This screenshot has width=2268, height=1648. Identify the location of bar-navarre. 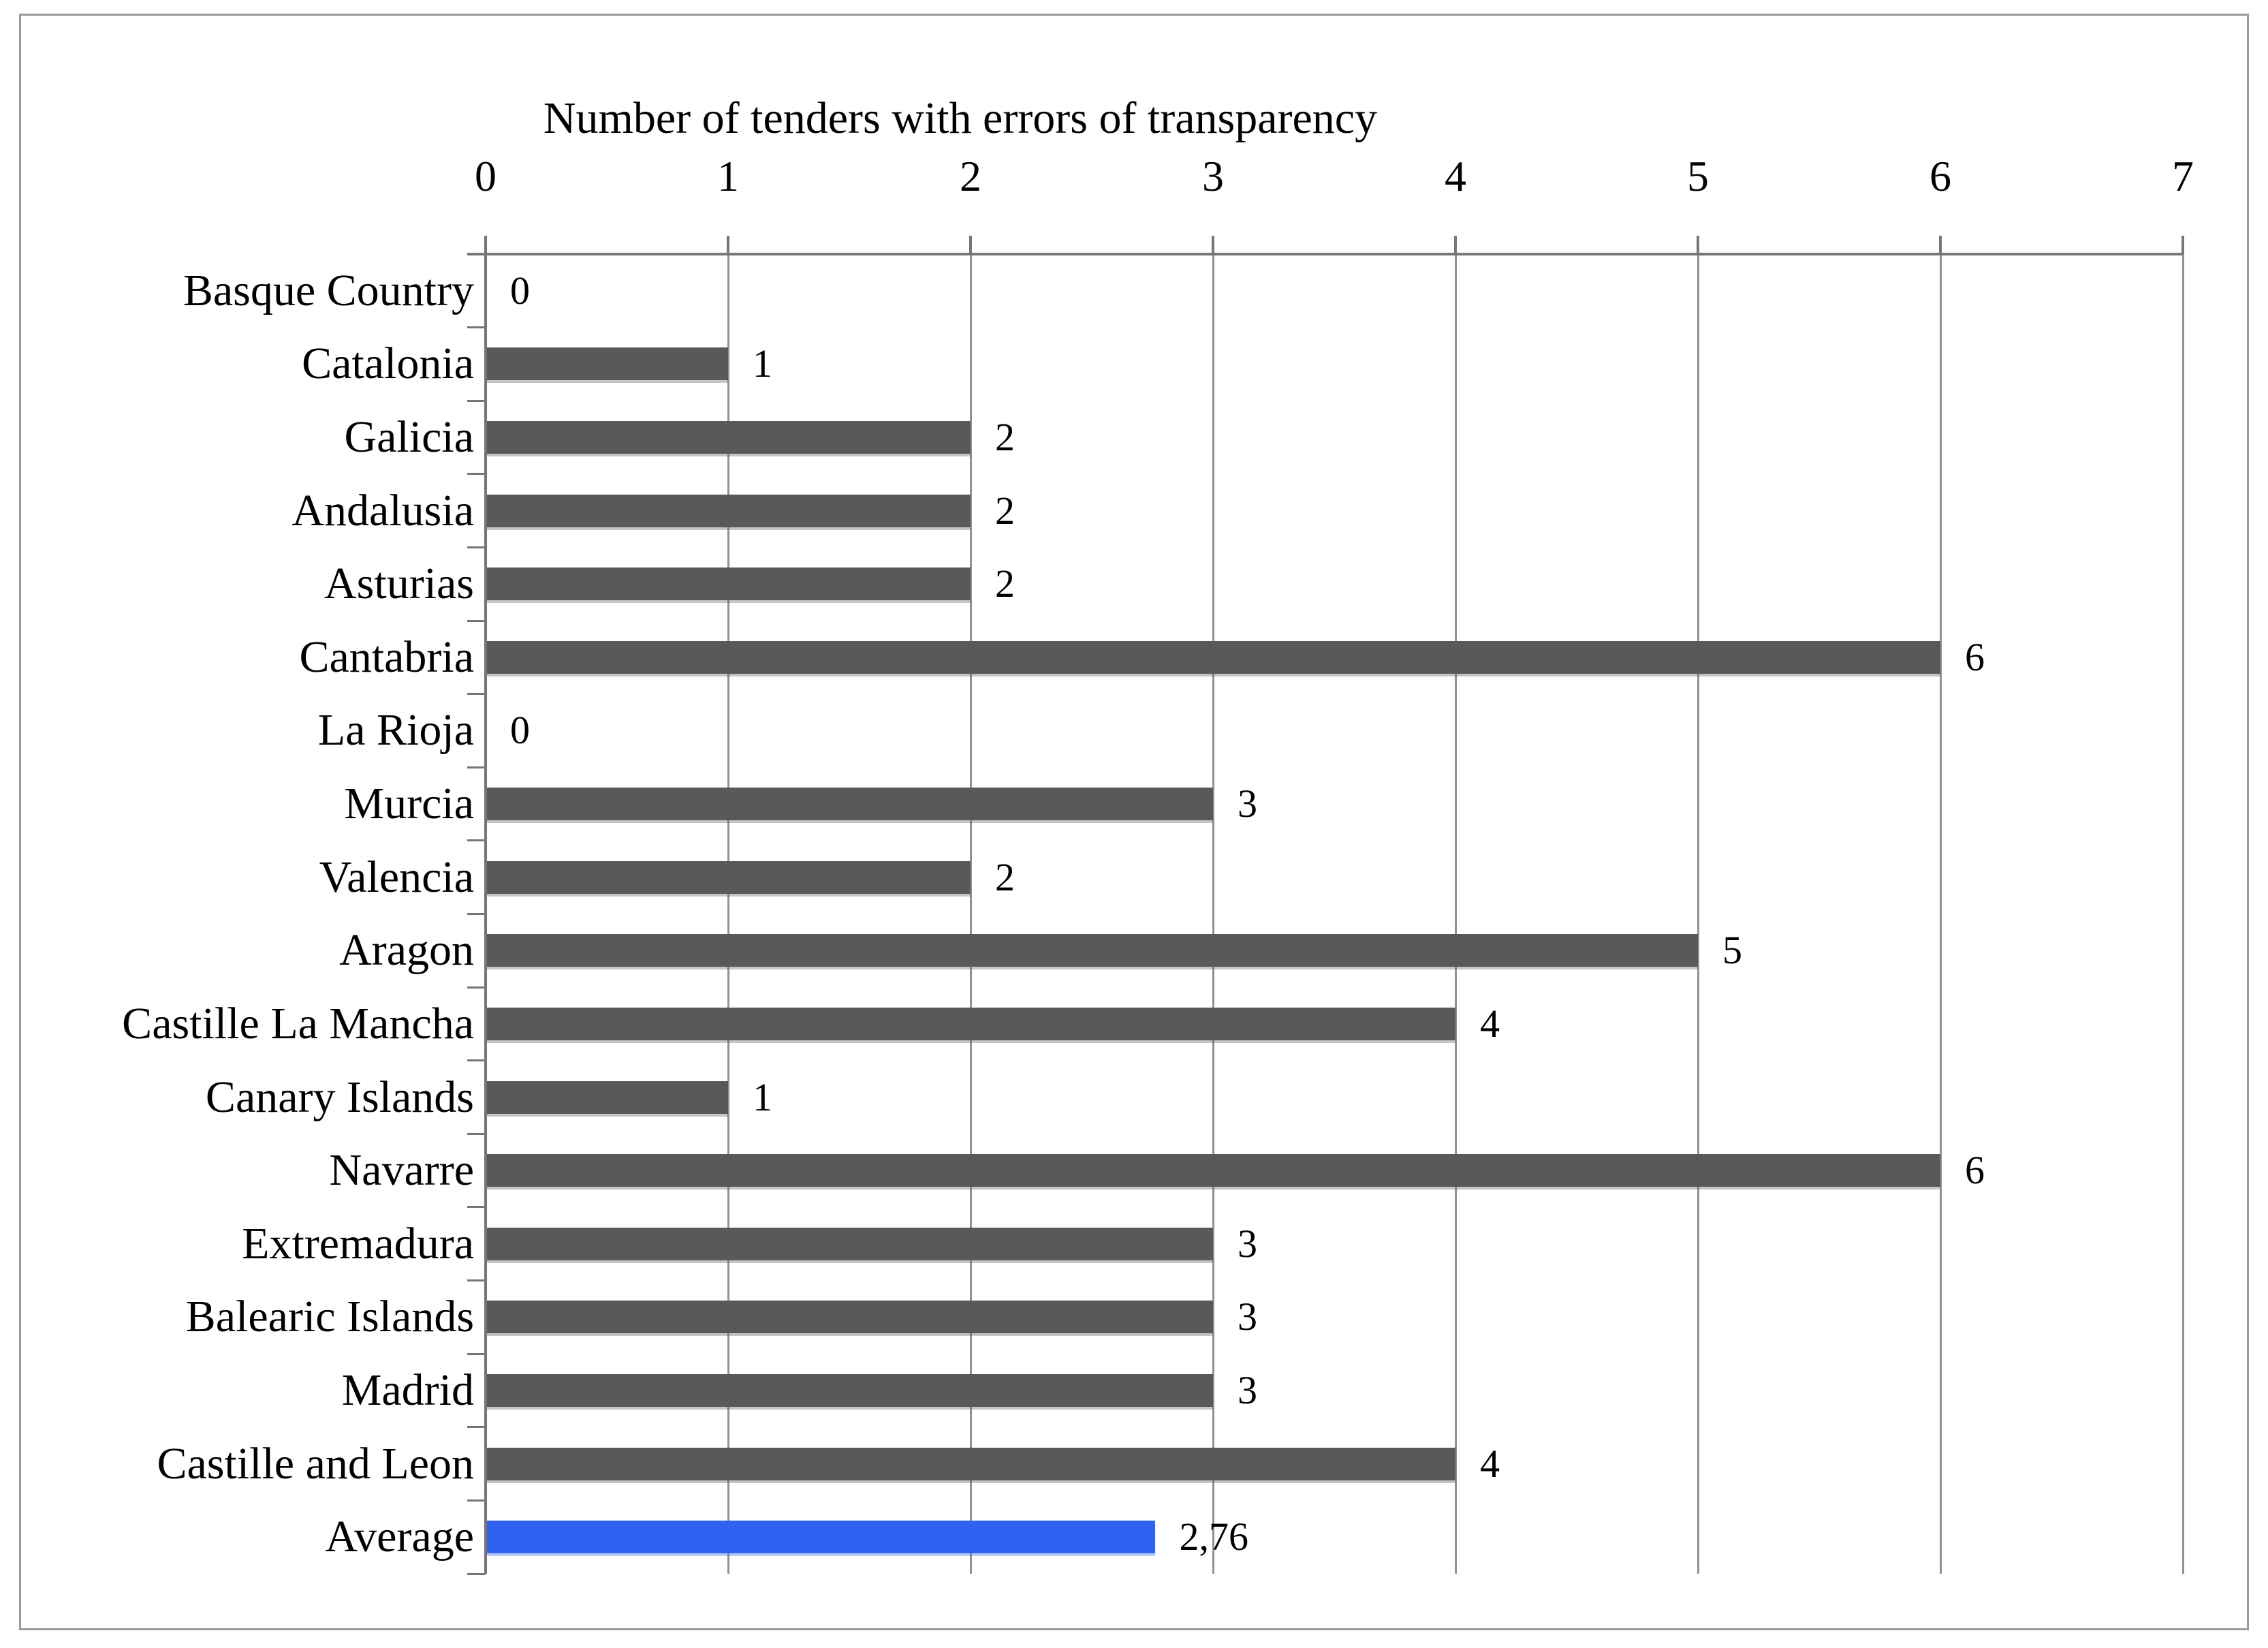
(1213, 1170).